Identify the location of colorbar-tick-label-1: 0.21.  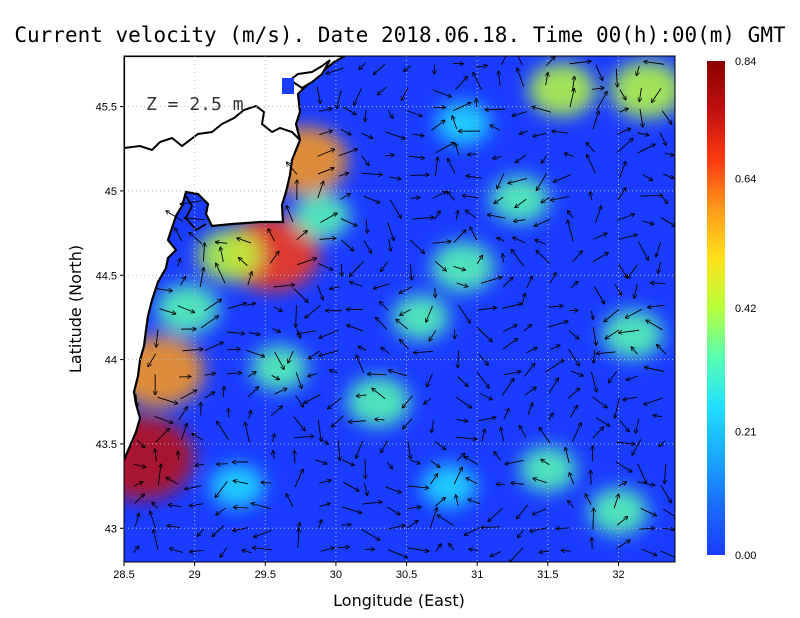
(745, 433).